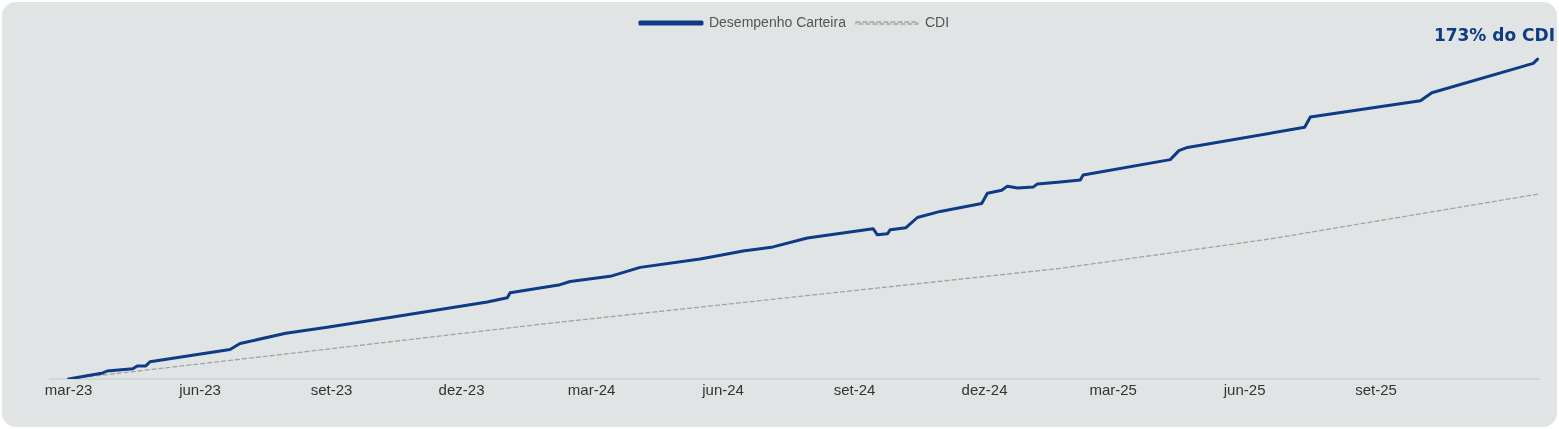 The image size is (1559, 429). I want to click on x-tick-label: mar-25, so click(1113, 390).